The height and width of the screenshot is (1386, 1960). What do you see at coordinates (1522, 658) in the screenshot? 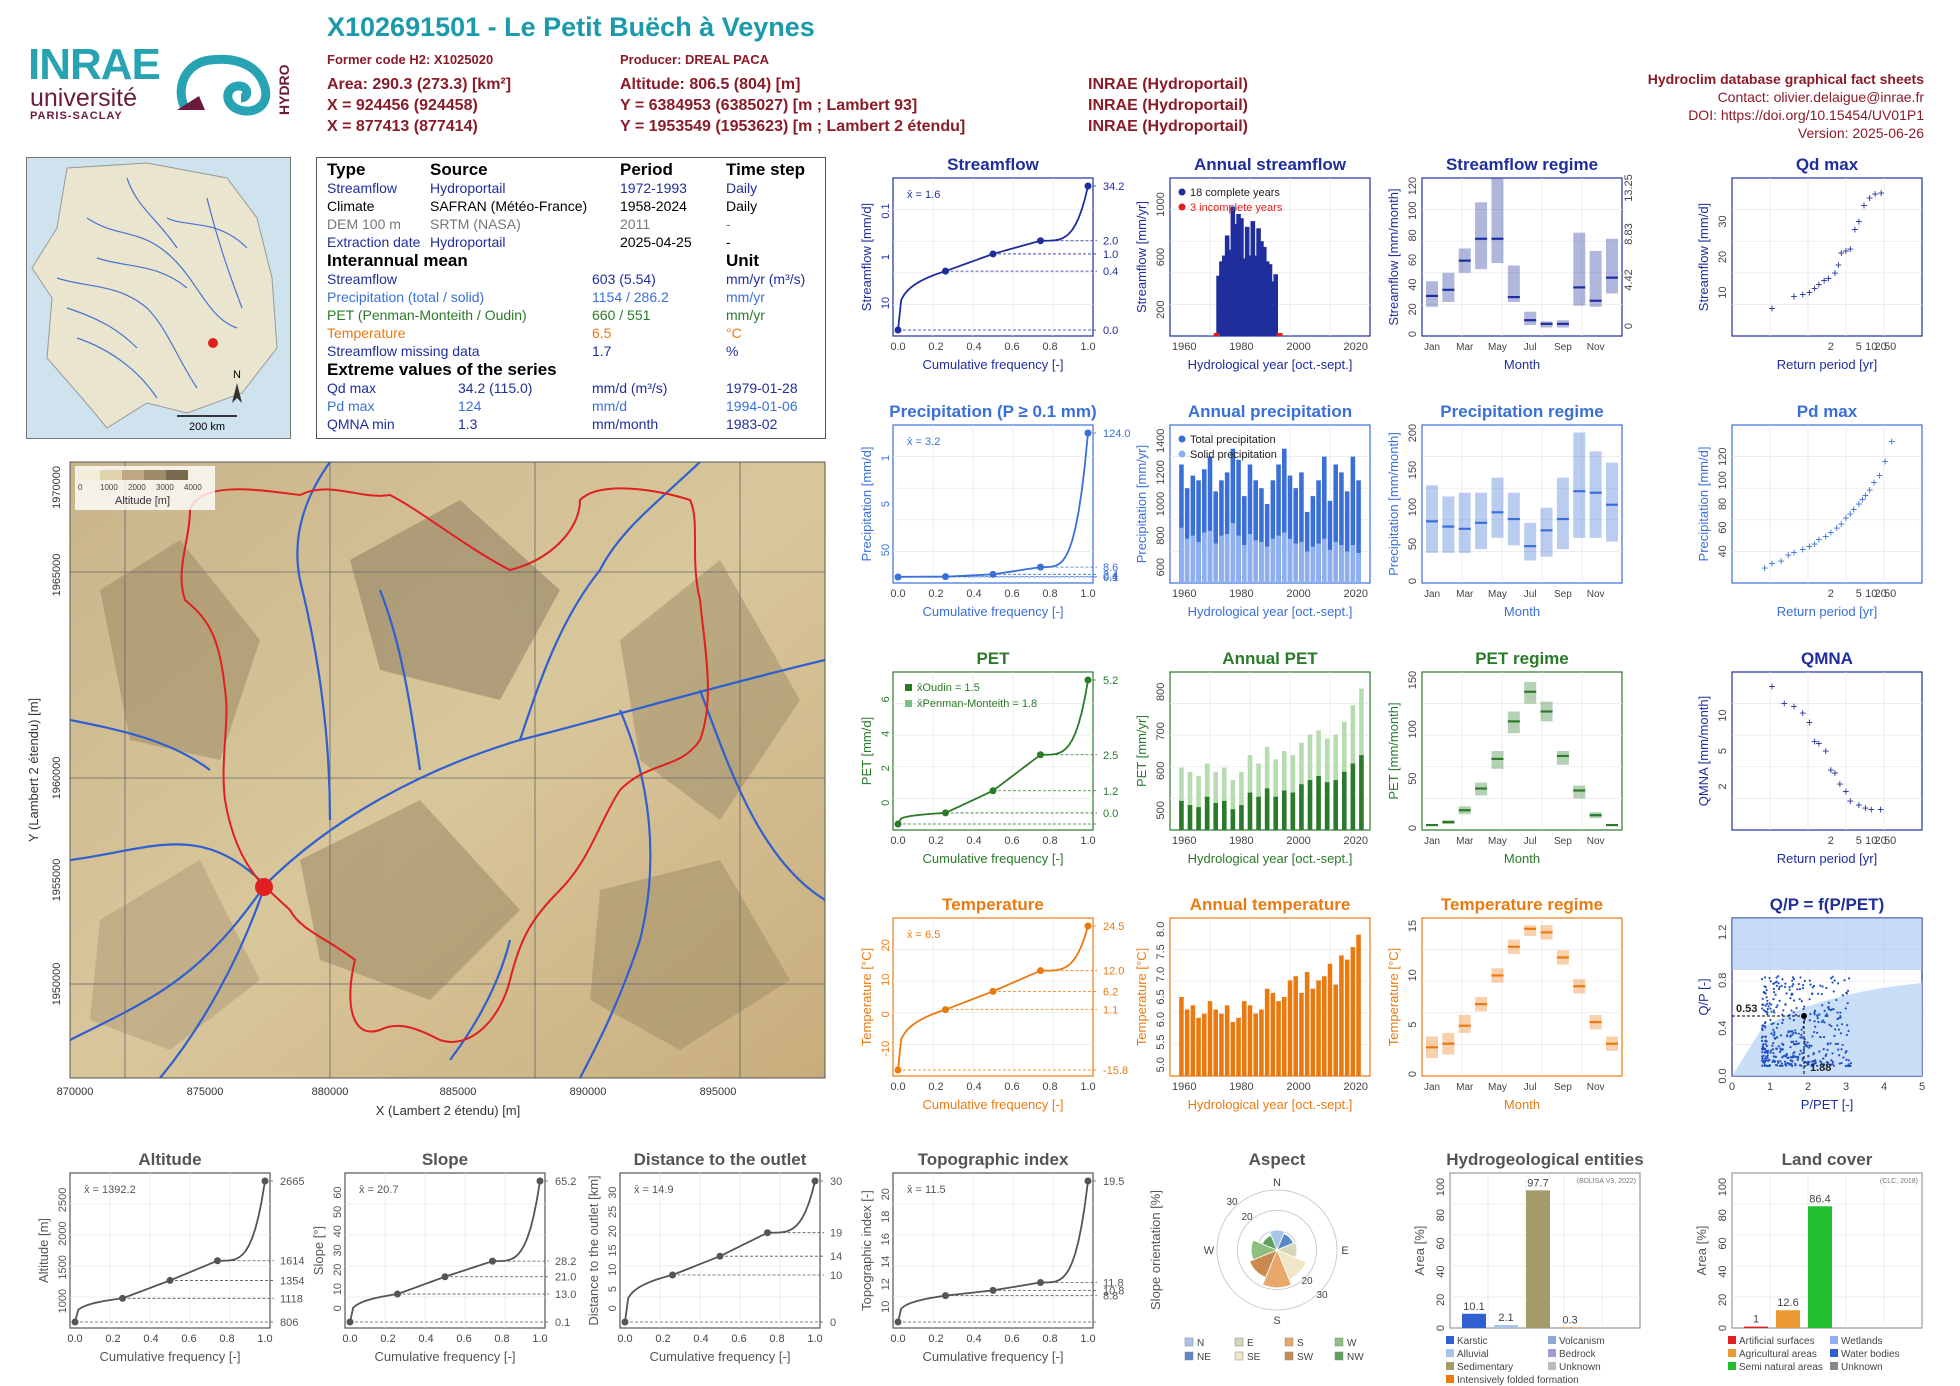
I see `chart-title: PET regime` at bounding box center [1522, 658].